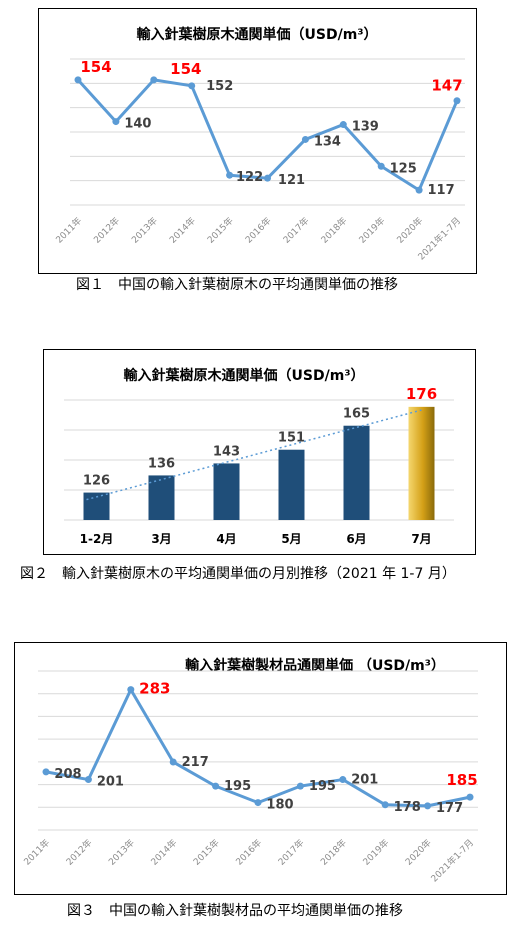 Image resolution: width=517 pixels, height=932 pixels. I want to click on data-label: 185, so click(461, 780).